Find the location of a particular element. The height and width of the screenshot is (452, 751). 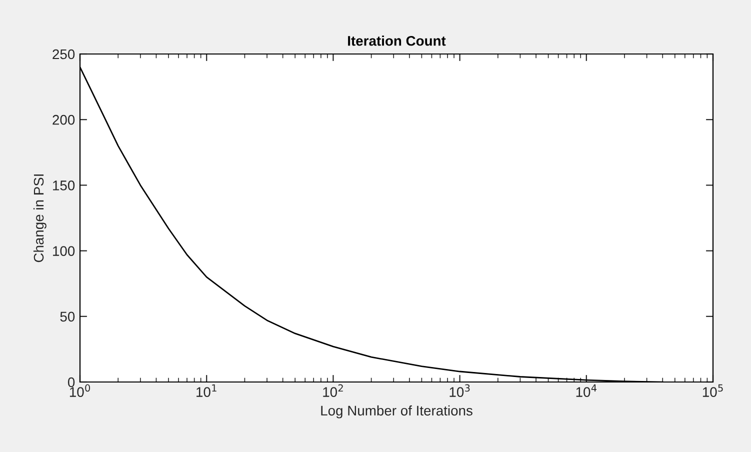

chart-title: Iteration Count is located at coordinates (397, 41).